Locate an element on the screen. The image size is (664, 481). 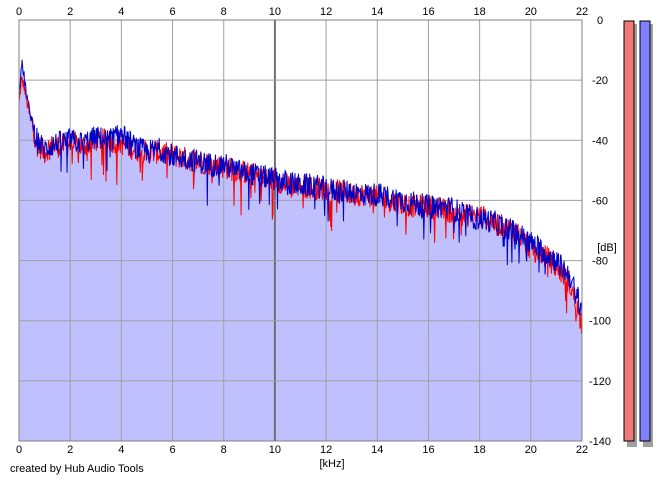
y-tick-label: -40 is located at coordinates (600, 141).